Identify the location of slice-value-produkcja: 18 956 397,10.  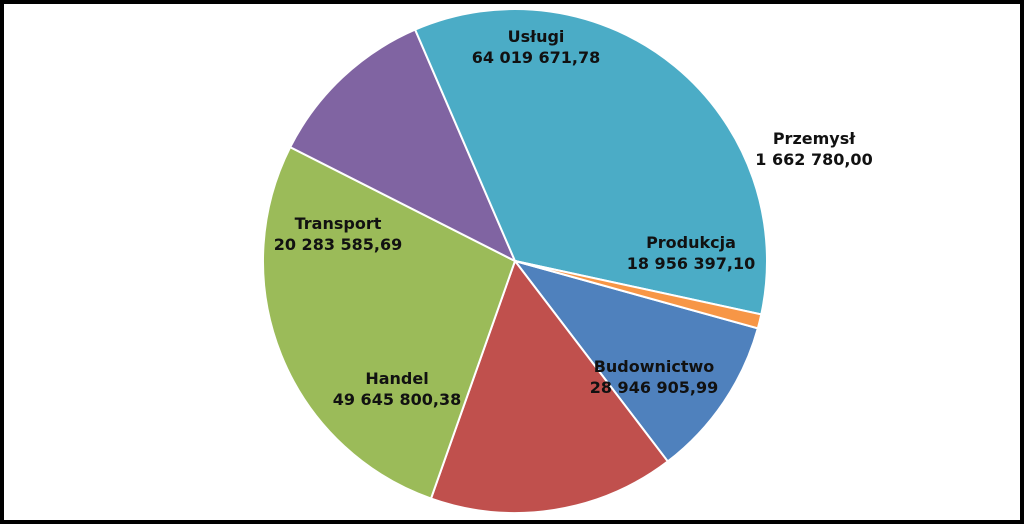
(691, 263).